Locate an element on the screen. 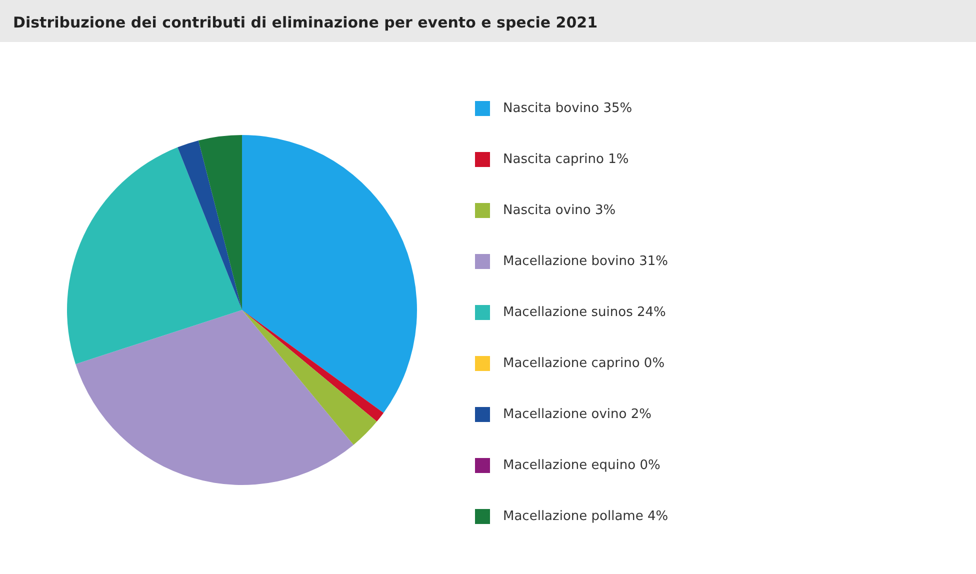 This screenshot has height=574, width=976. legend-label: Macellazione suinos 24% is located at coordinates (584, 312).